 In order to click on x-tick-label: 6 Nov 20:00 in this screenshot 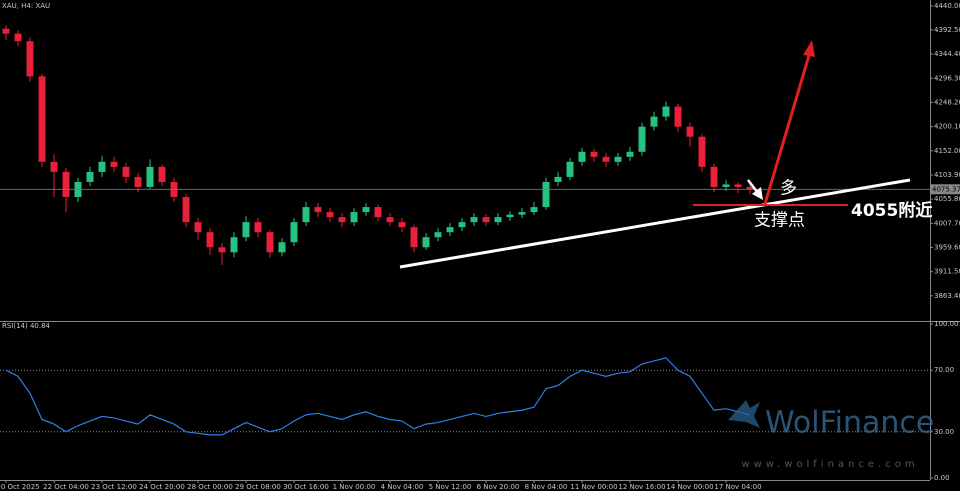, I will do `click(498, 487)`.